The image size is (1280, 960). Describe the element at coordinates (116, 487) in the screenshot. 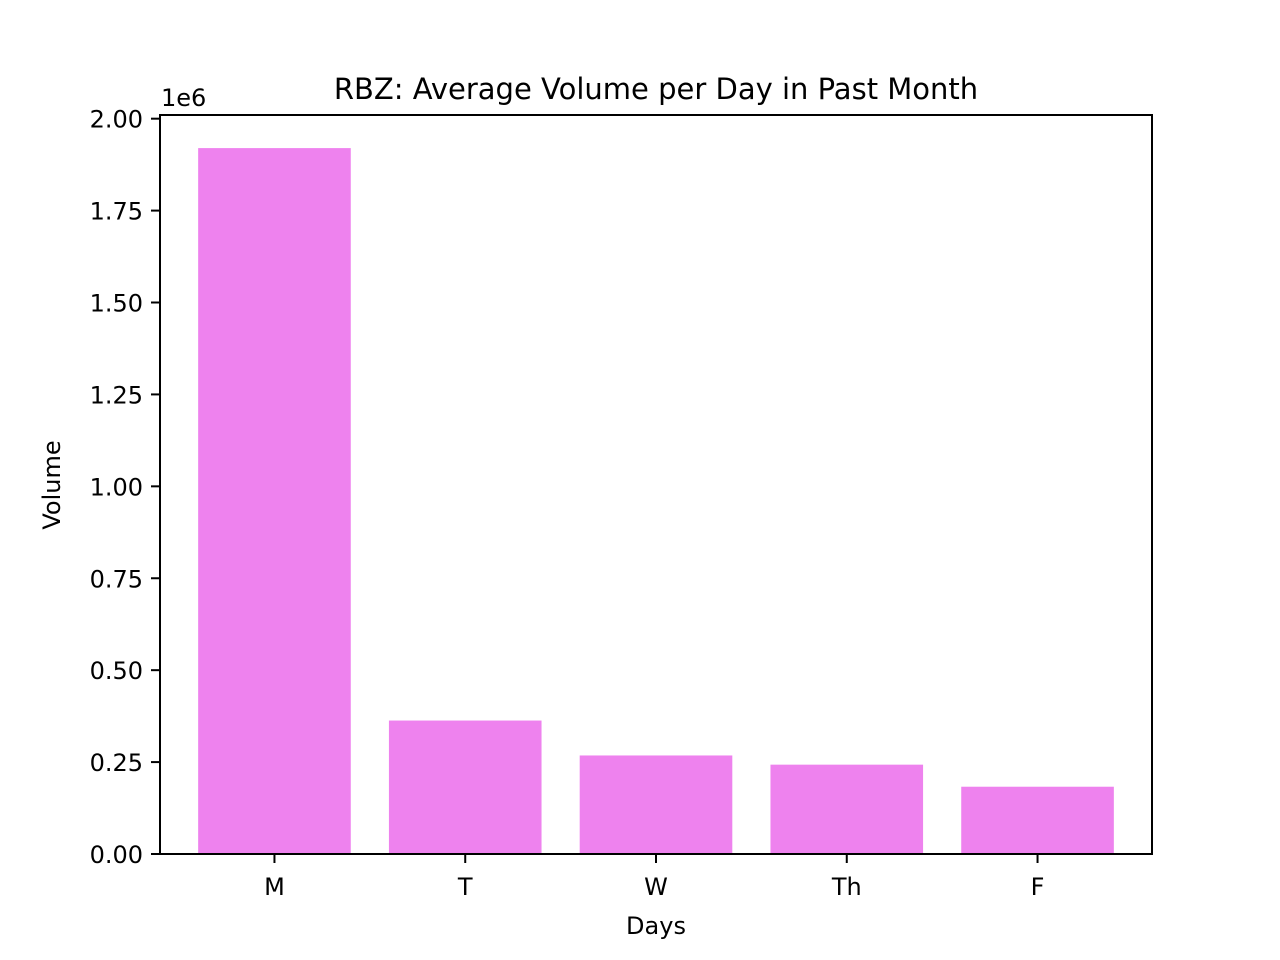

I see `y-tick-label: 1.00` at that location.